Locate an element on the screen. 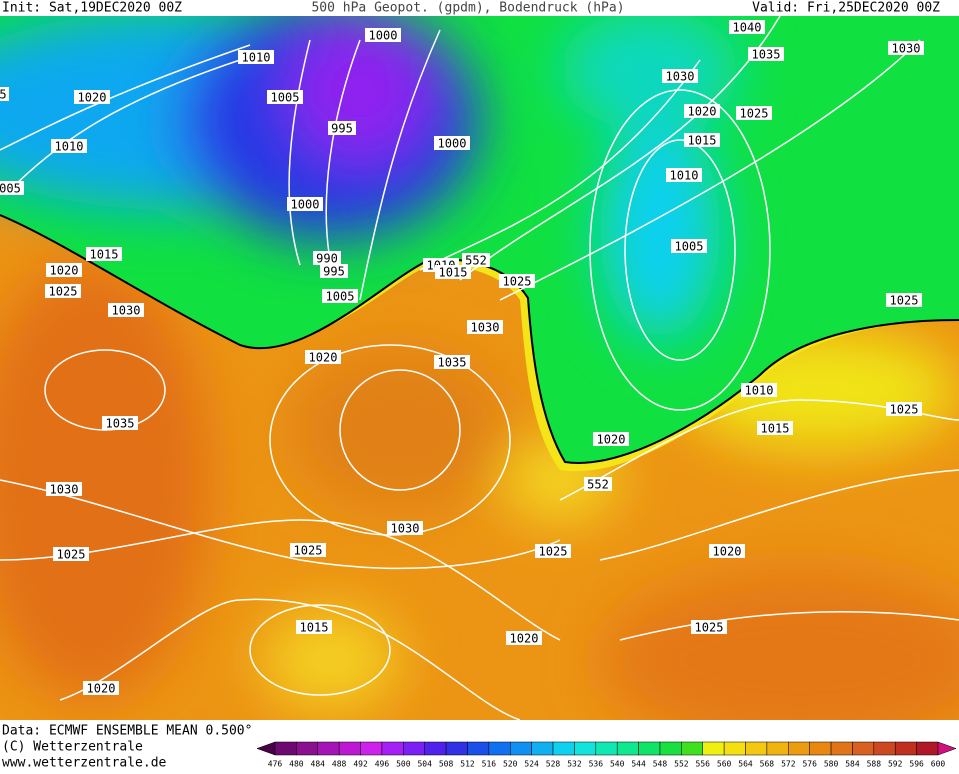 This screenshot has width=959, height=774. isobar-label: 995 is located at coordinates (334, 272).